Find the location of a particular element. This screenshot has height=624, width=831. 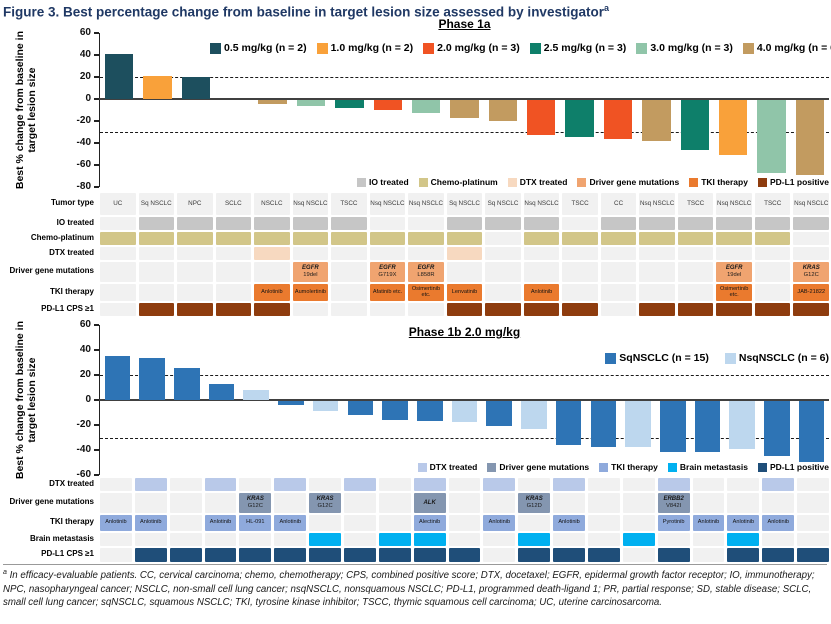

phase1b-row-label: Brain metastasis is located at coordinates (61, 538).